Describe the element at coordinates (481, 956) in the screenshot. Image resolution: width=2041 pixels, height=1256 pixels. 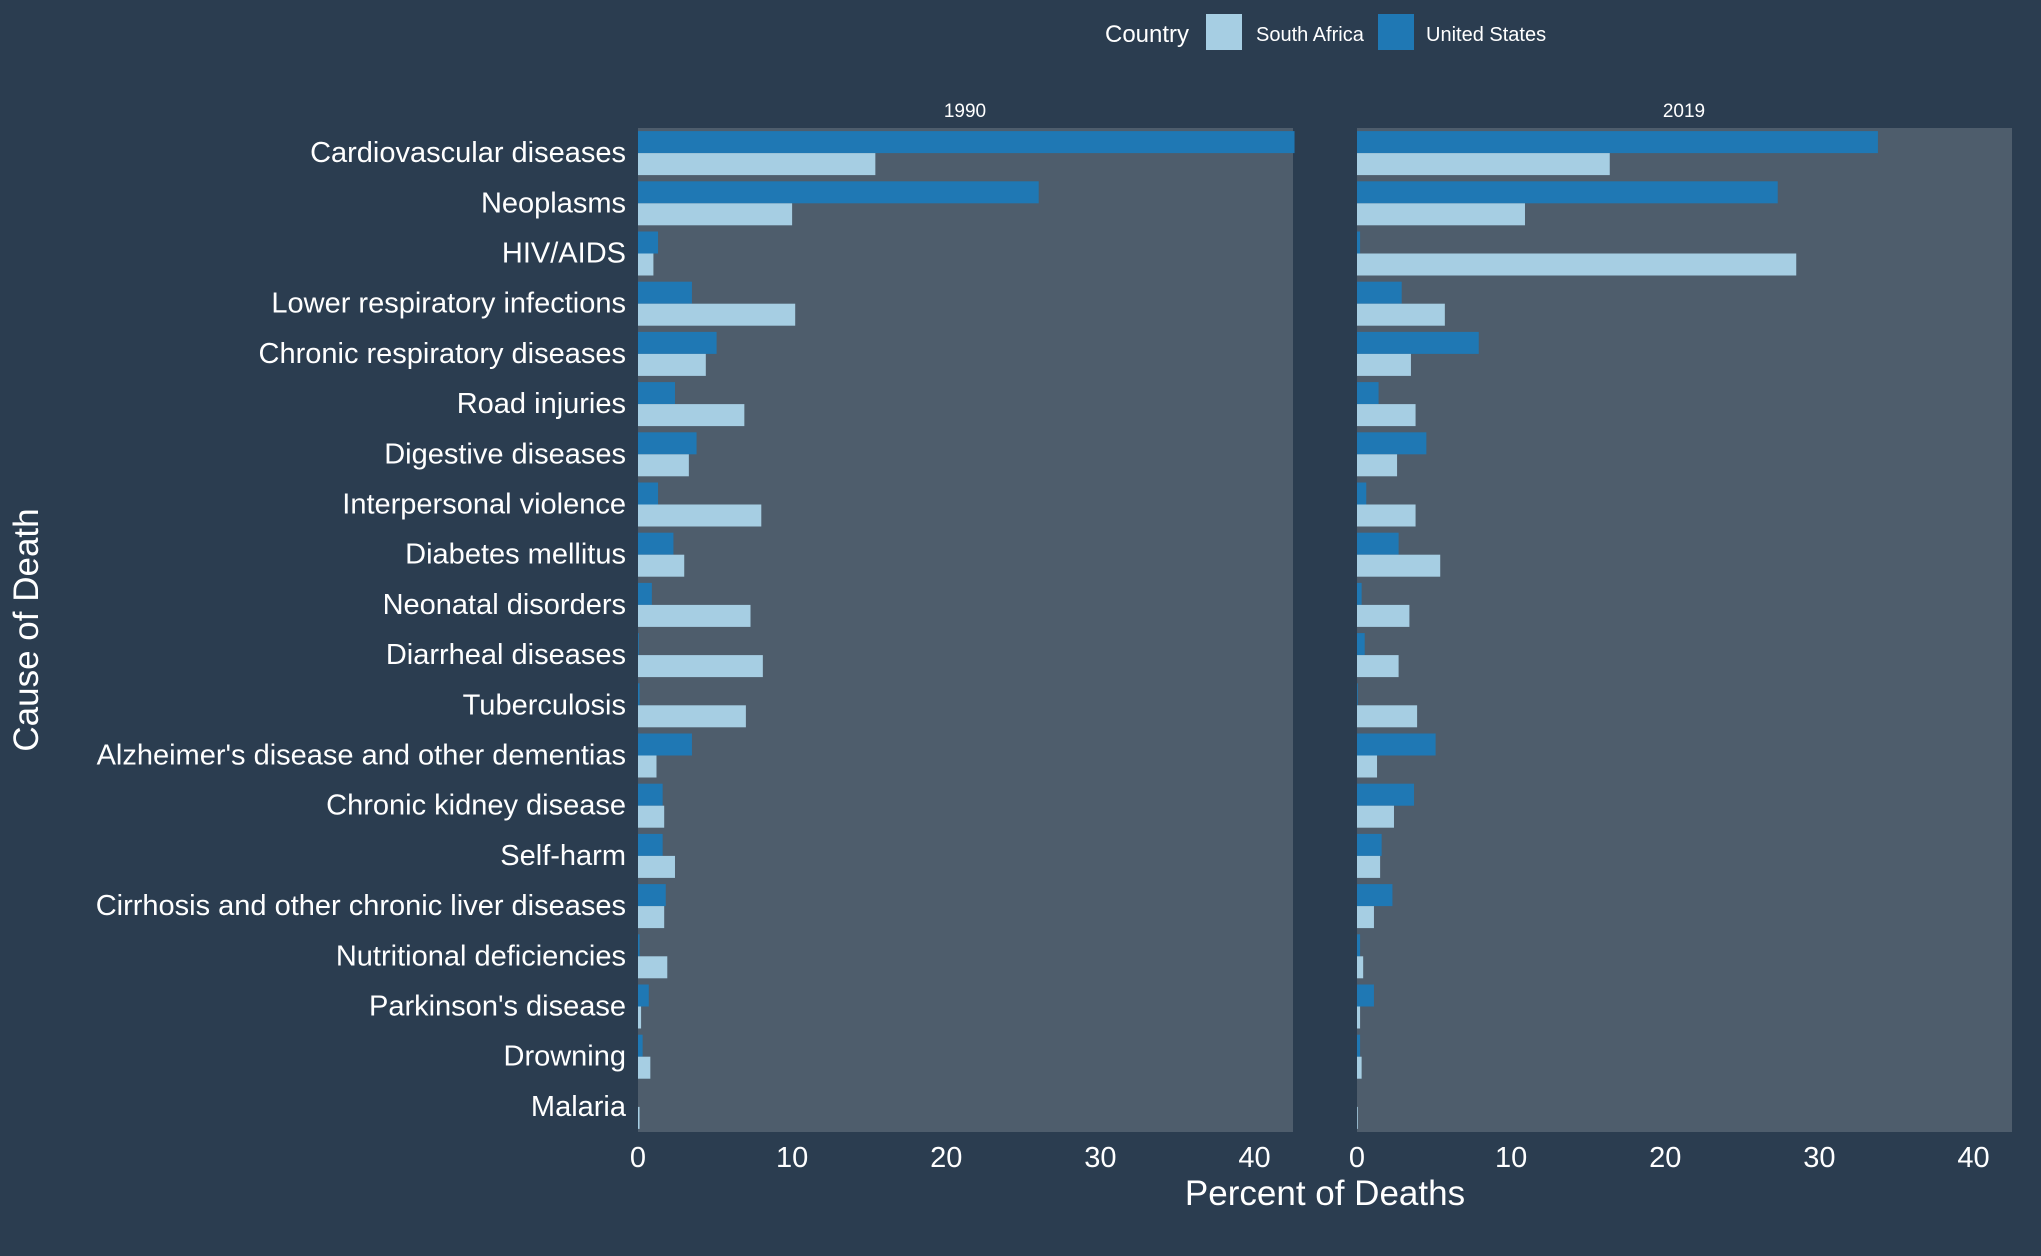
I see `category-label: Nutritional deficiencies` at that location.